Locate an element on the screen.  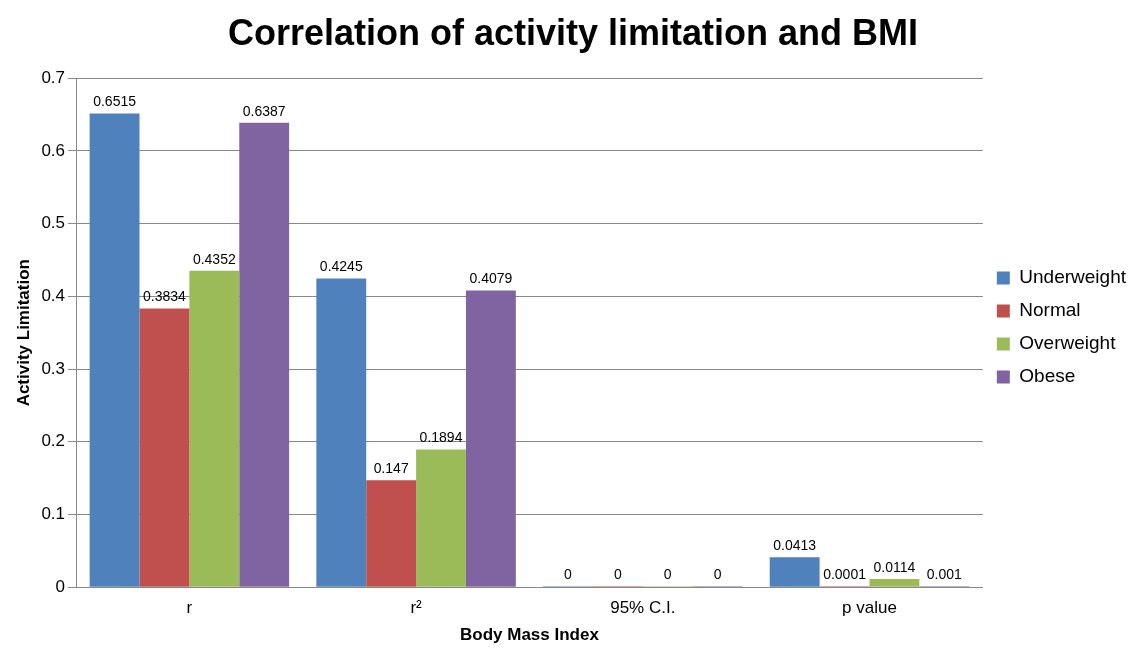
x-tick-label: p value is located at coordinates (869, 608).